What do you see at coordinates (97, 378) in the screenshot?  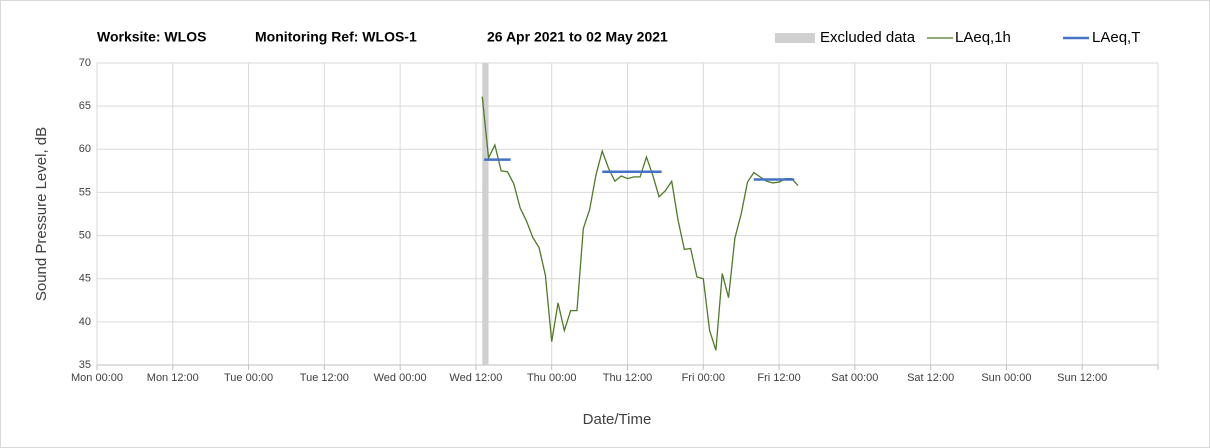 I see `x-tick-label: Mon 00:00` at bounding box center [97, 378].